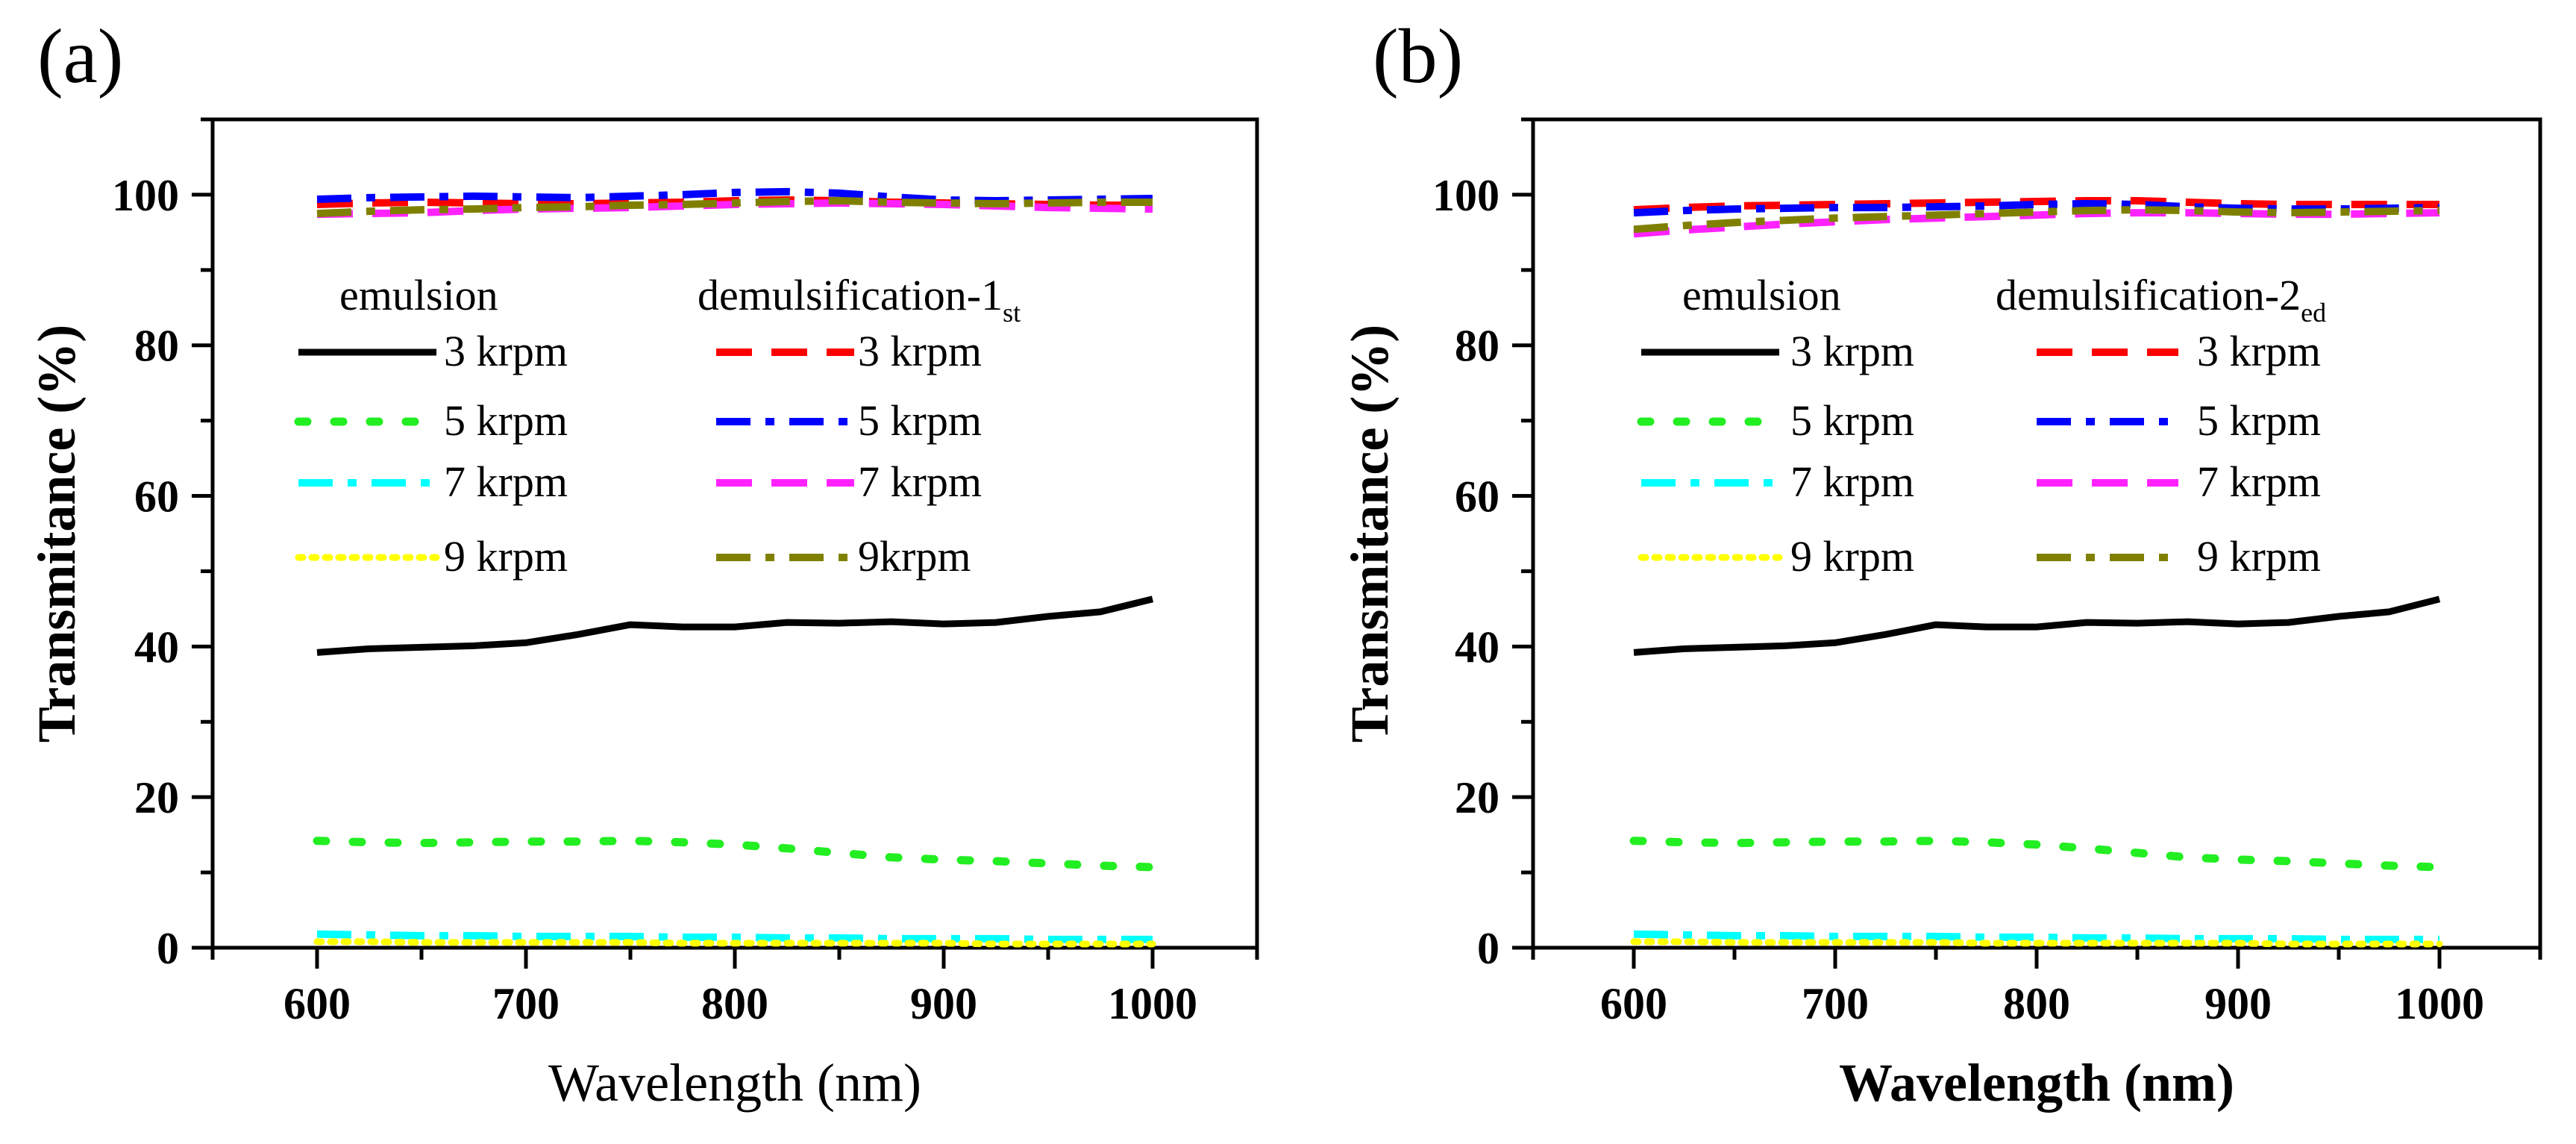 This screenshot has height=1144, width=2576. What do you see at coordinates (506, 351) in the screenshot?
I see `panel-a-legend-label-emulsion-3-krpm: 3 krpm` at bounding box center [506, 351].